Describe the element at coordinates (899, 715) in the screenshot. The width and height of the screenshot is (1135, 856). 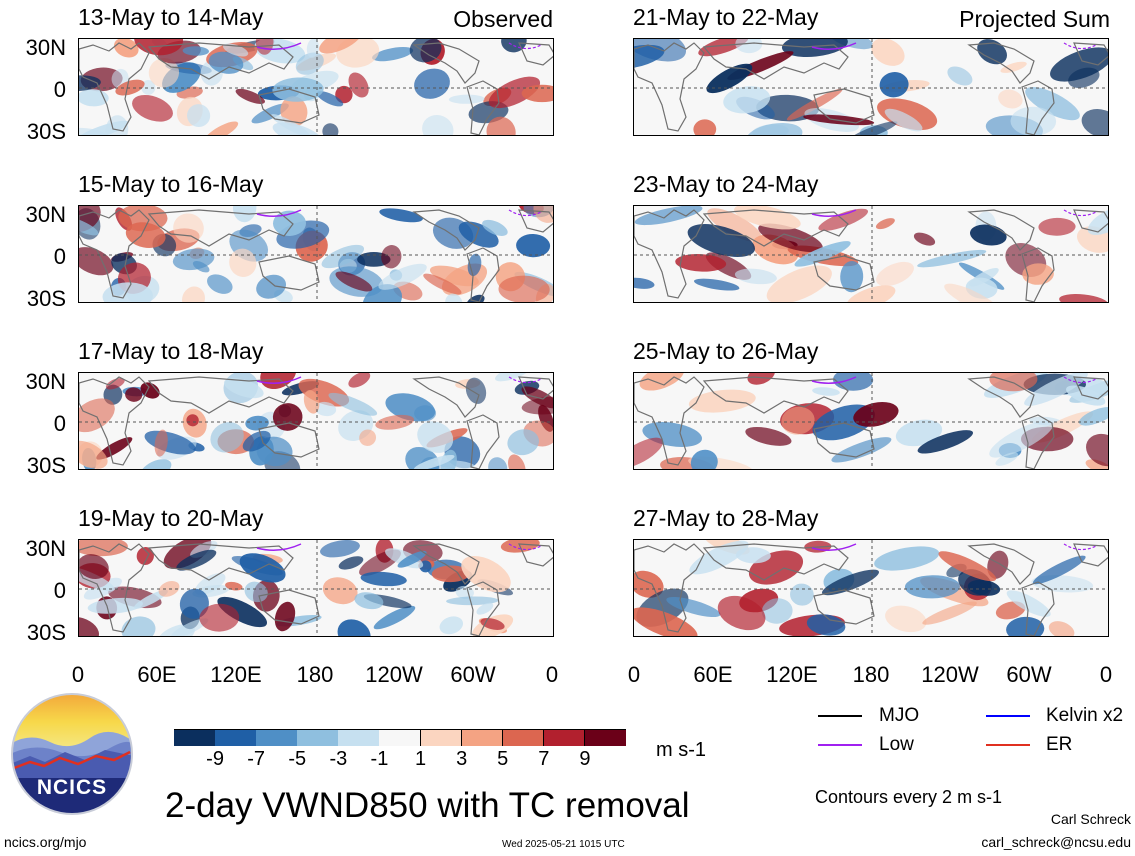
I see `legend-label: MJO` at that location.